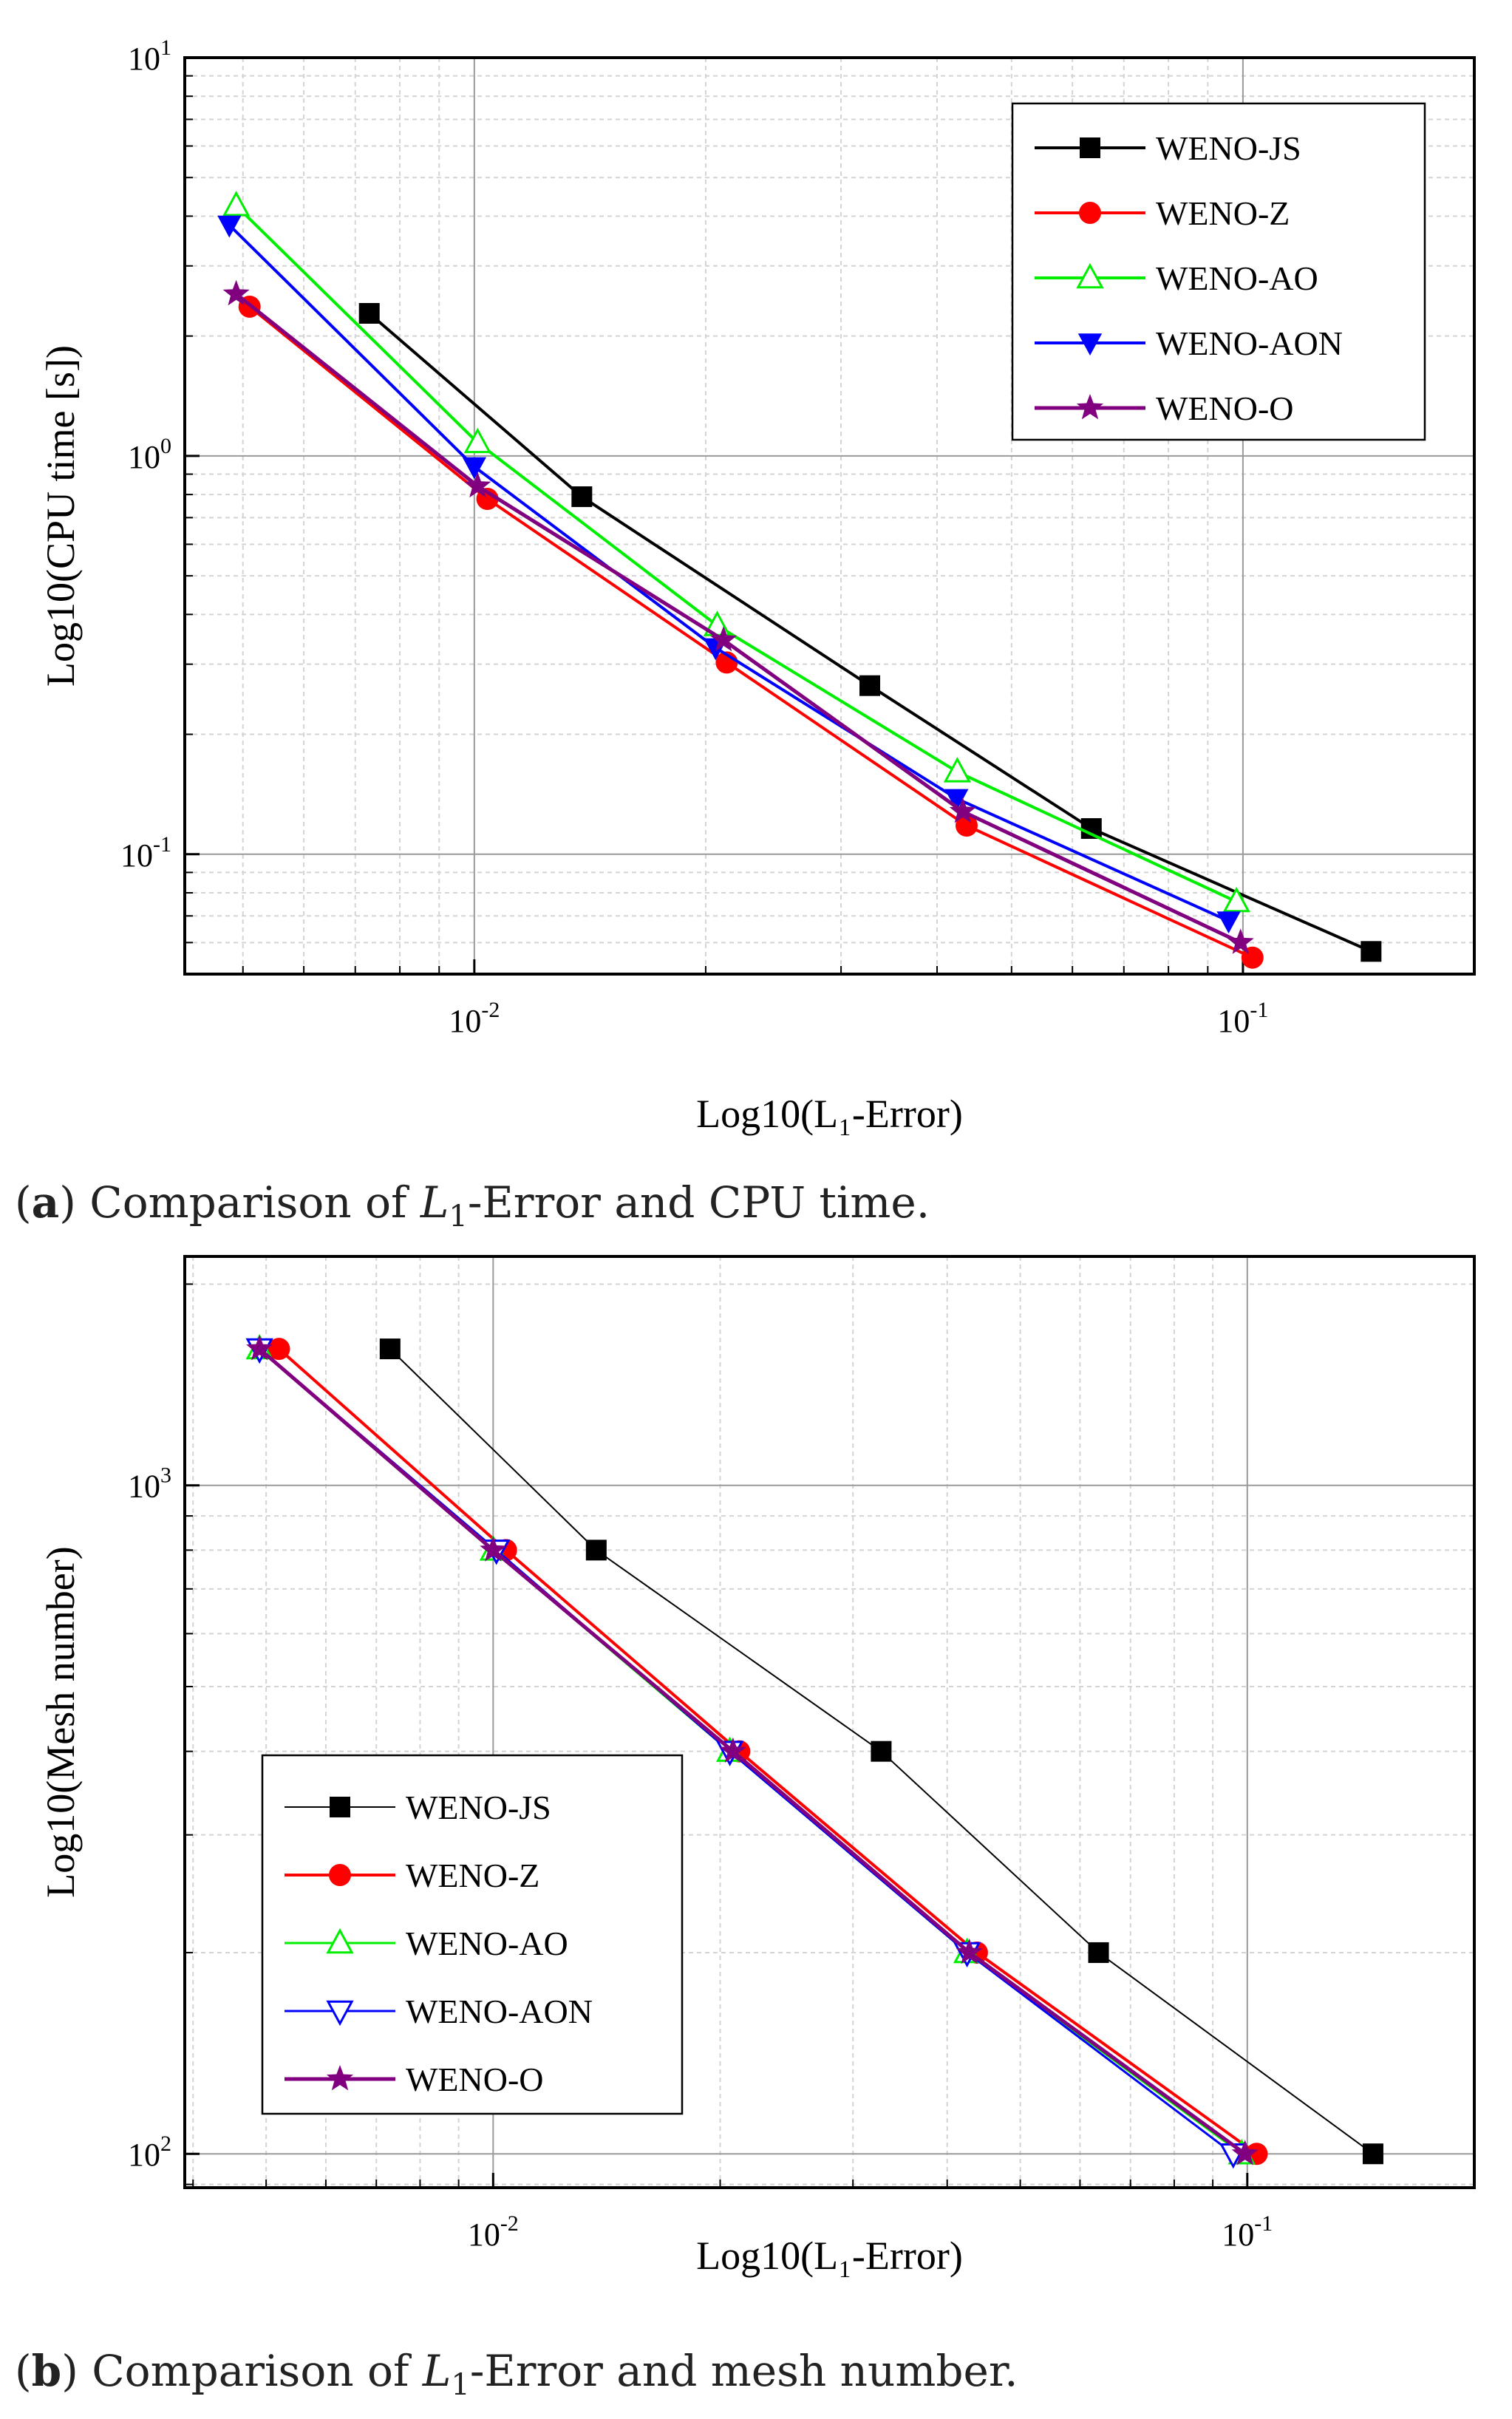 This screenshot has height=2419, width=1512. What do you see at coordinates (1242, 1018) in the screenshot?
I see `x-tick-label-a-1: 10⁻¹` at bounding box center [1242, 1018].